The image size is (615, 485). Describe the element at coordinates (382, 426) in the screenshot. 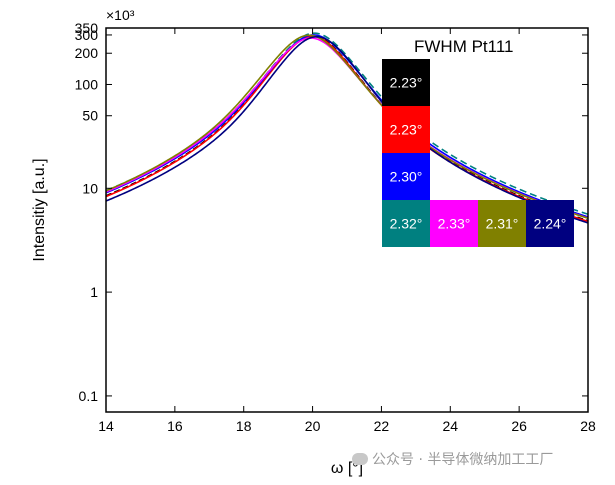

I see `x-tick-label: 22` at that location.